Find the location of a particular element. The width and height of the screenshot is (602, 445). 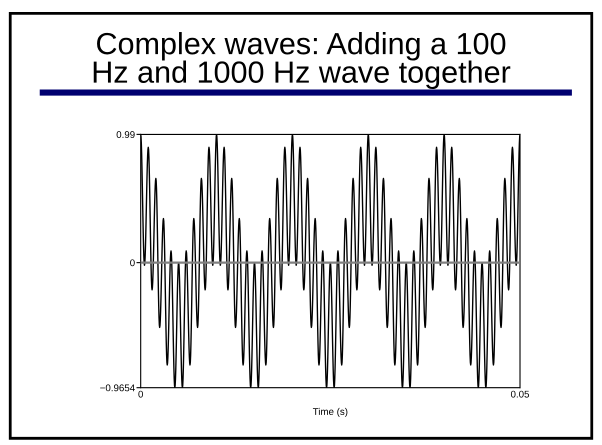

x-tick-label: 0.05 is located at coordinates (520, 394).